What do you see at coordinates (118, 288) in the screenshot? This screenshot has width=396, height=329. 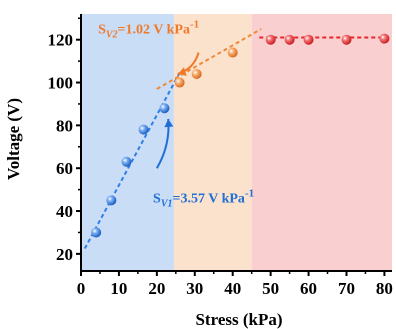 I see `x-tick-label-10: 10` at bounding box center [118, 288].